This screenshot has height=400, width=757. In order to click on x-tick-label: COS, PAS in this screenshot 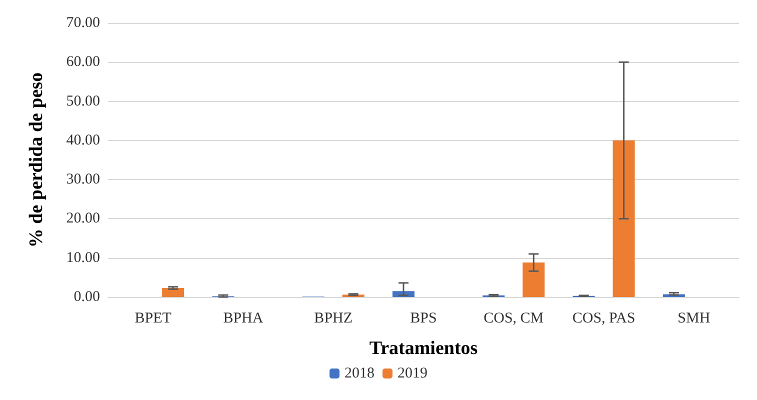, I will do `click(604, 318)`.